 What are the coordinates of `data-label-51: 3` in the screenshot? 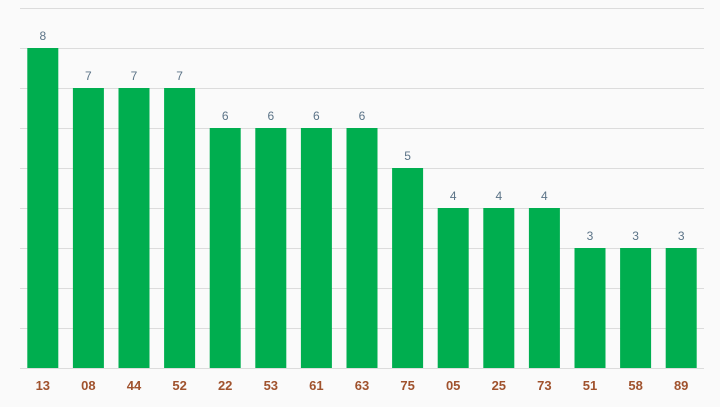 It's located at (590, 236).